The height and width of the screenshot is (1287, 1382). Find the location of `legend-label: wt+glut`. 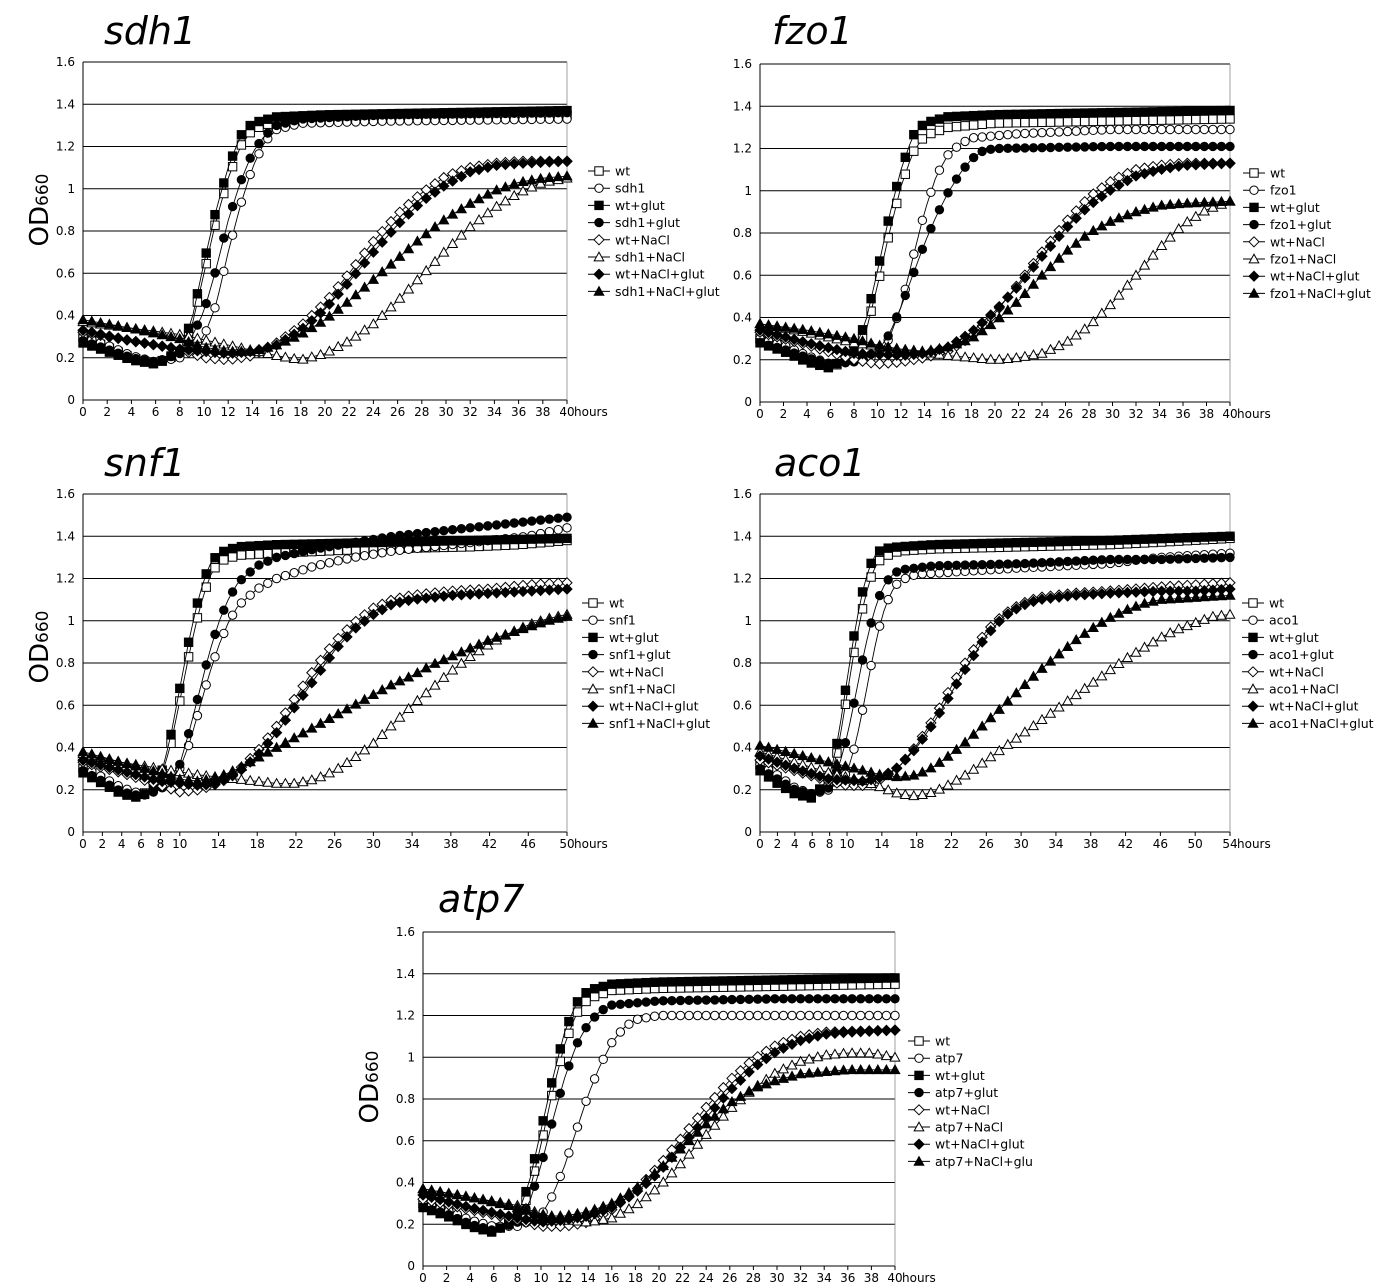

legend-label: wt+glut is located at coordinates (640, 205).